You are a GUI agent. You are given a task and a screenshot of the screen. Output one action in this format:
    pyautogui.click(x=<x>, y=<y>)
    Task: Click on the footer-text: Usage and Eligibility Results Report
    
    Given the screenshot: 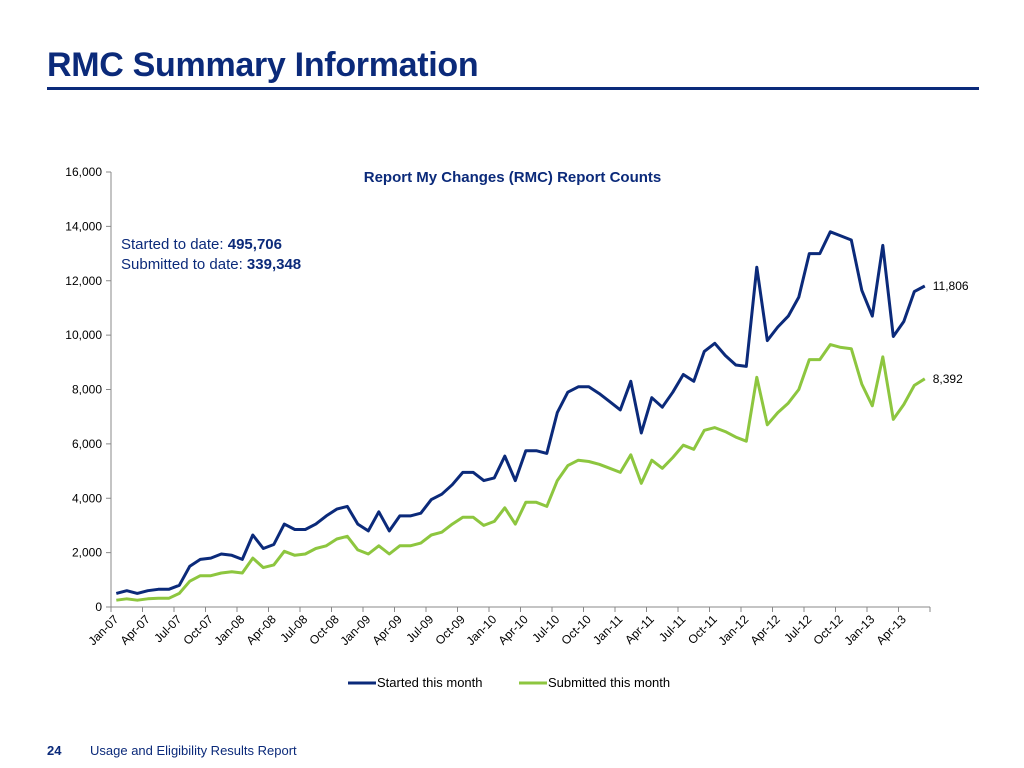 What is the action you would take?
    pyautogui.click(x=193, y=750)
    